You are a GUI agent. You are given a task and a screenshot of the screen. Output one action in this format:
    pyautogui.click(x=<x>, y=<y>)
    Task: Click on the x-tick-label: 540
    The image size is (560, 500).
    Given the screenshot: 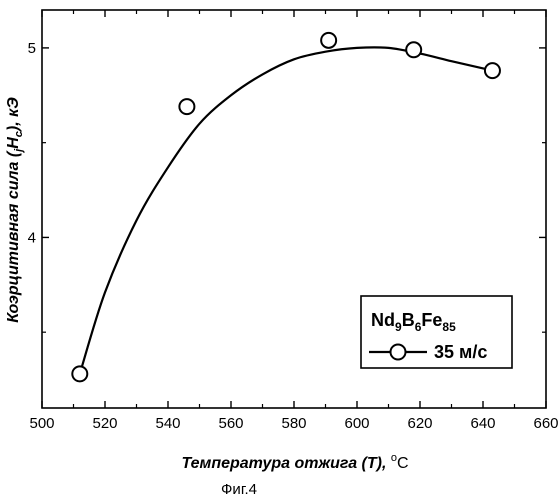 What is the action you would take?
    pyautogui.click(x=167, y=423)
    